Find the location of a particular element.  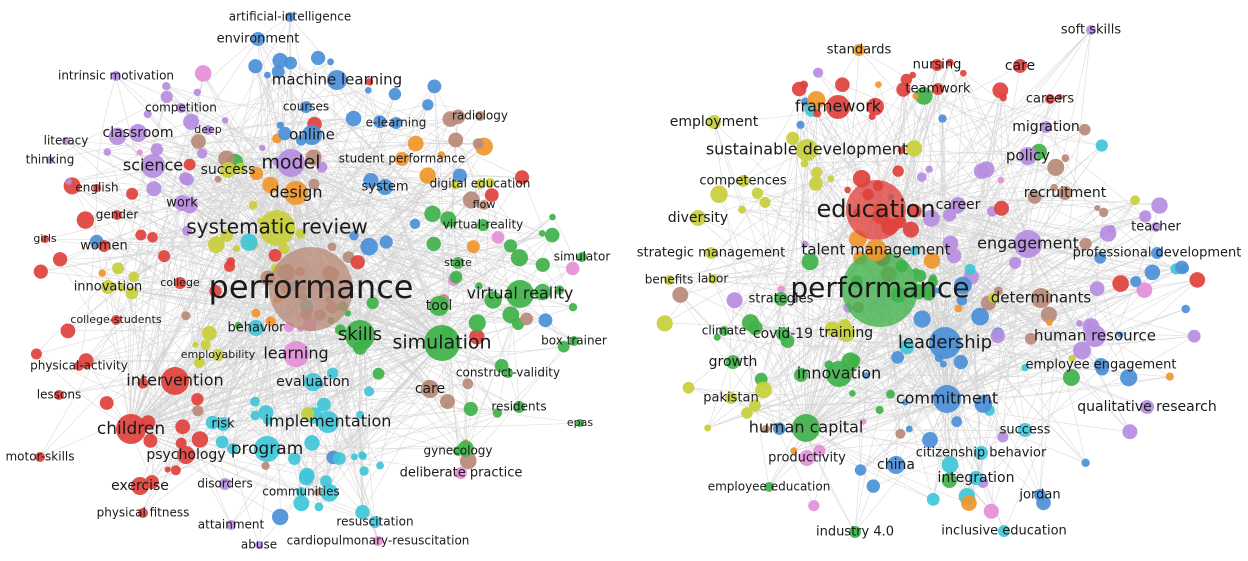

label-pakistan: pakistan is located at coordinates (730, 398).